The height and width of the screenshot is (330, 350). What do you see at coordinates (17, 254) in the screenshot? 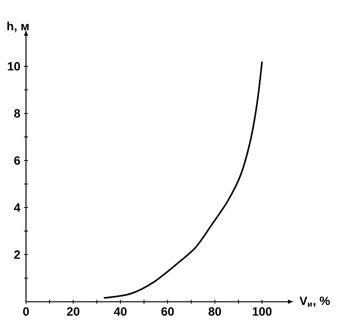
I see `y-tick-label: 2` at bounding box center [17, 254].